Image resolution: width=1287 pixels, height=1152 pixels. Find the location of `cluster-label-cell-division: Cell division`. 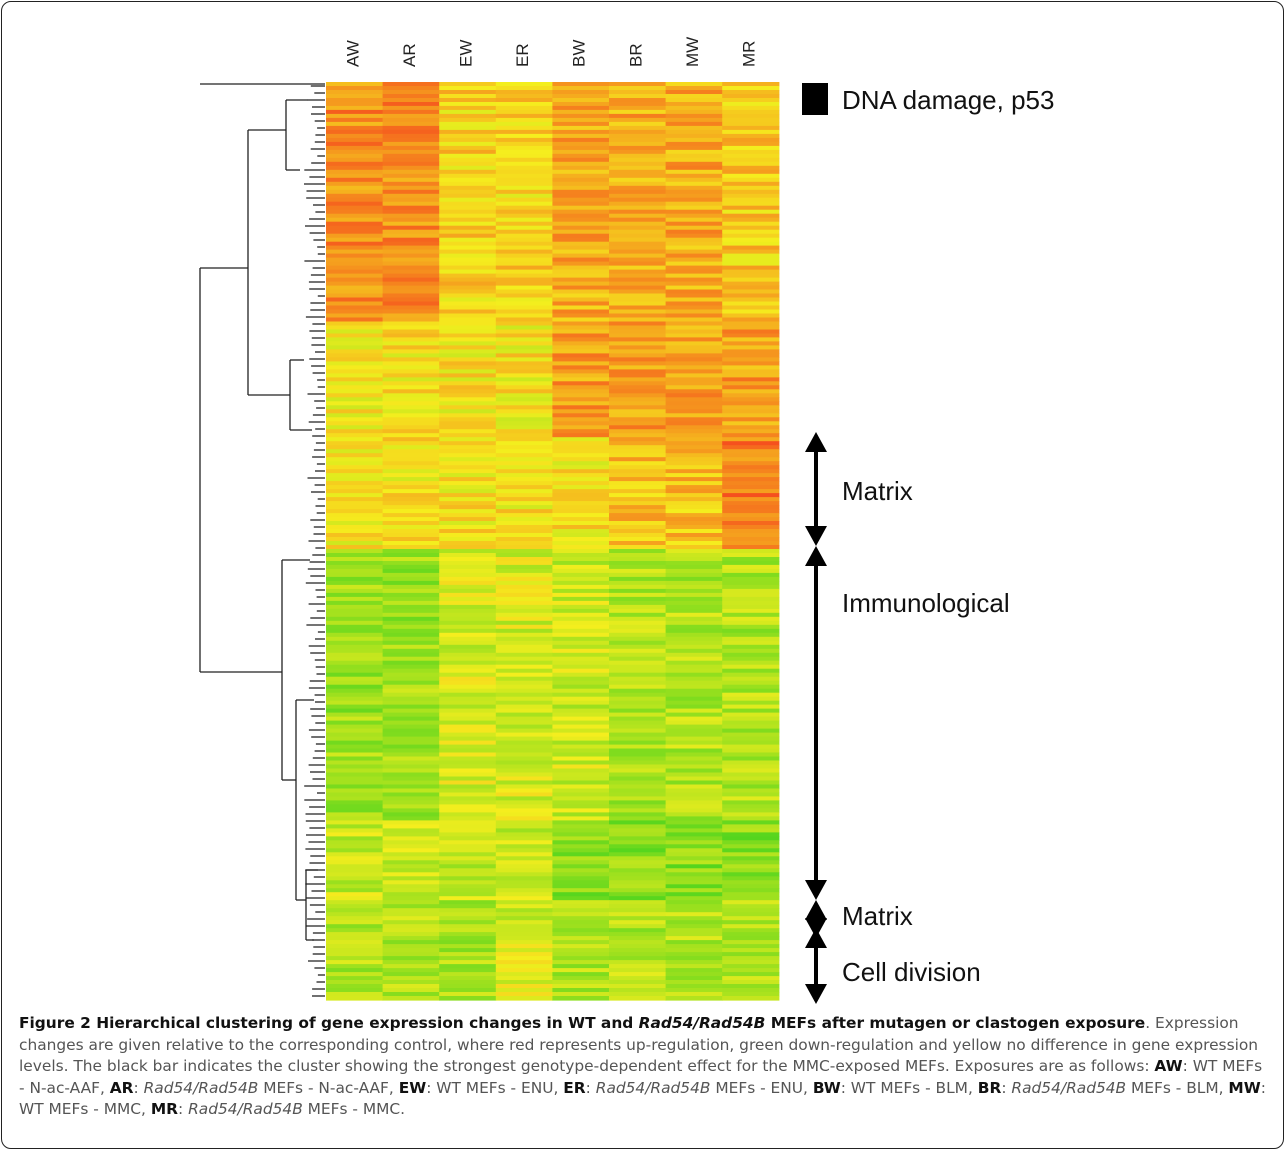

cluster-label-cell-division: Cell division is located at coordinates (911, 972).